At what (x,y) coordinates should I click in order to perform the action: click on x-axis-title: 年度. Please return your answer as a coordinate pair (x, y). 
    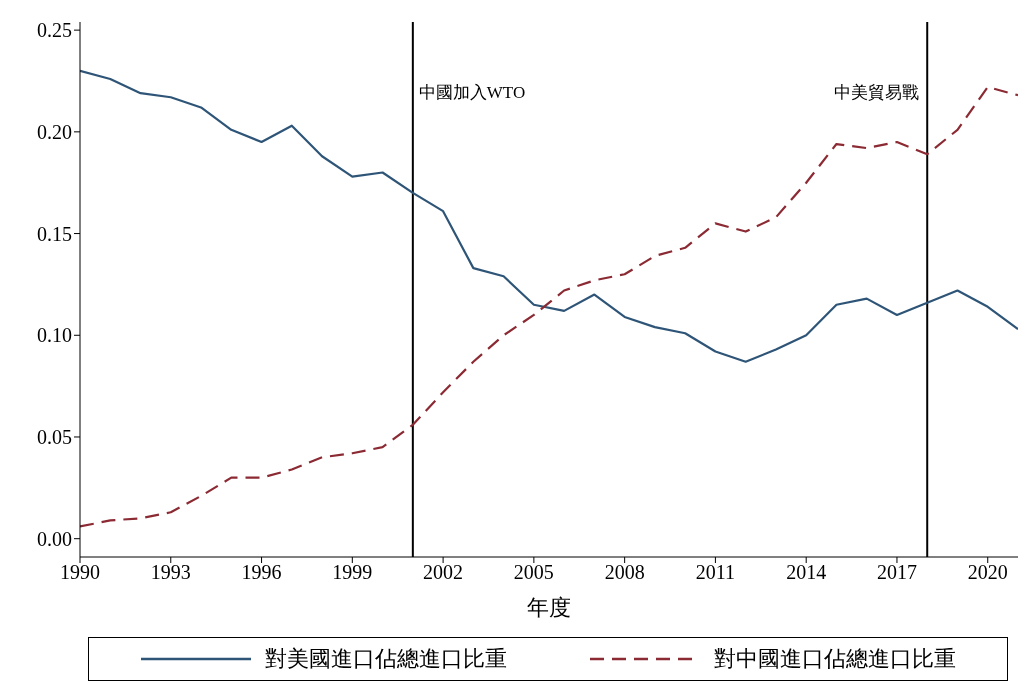
    Looking at the image, I should click on (549, 607).